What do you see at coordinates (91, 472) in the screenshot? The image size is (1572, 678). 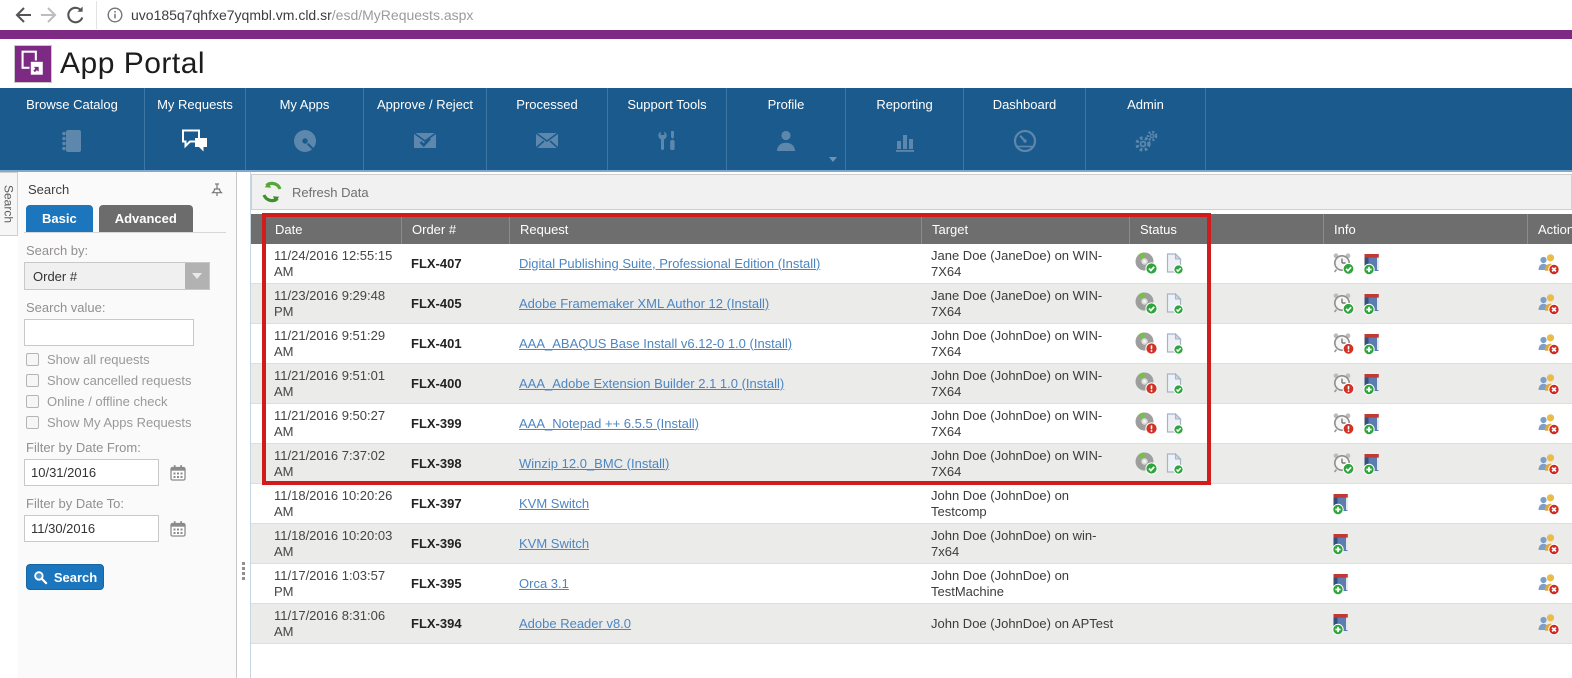 I see `date-from-input` at bounding box center [91, 472].